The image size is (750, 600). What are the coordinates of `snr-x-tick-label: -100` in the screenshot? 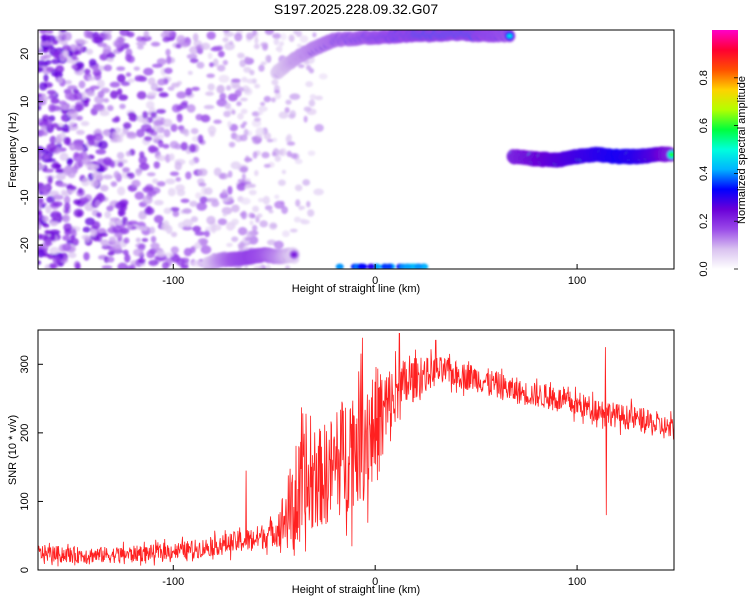 It's located at (173, 582).